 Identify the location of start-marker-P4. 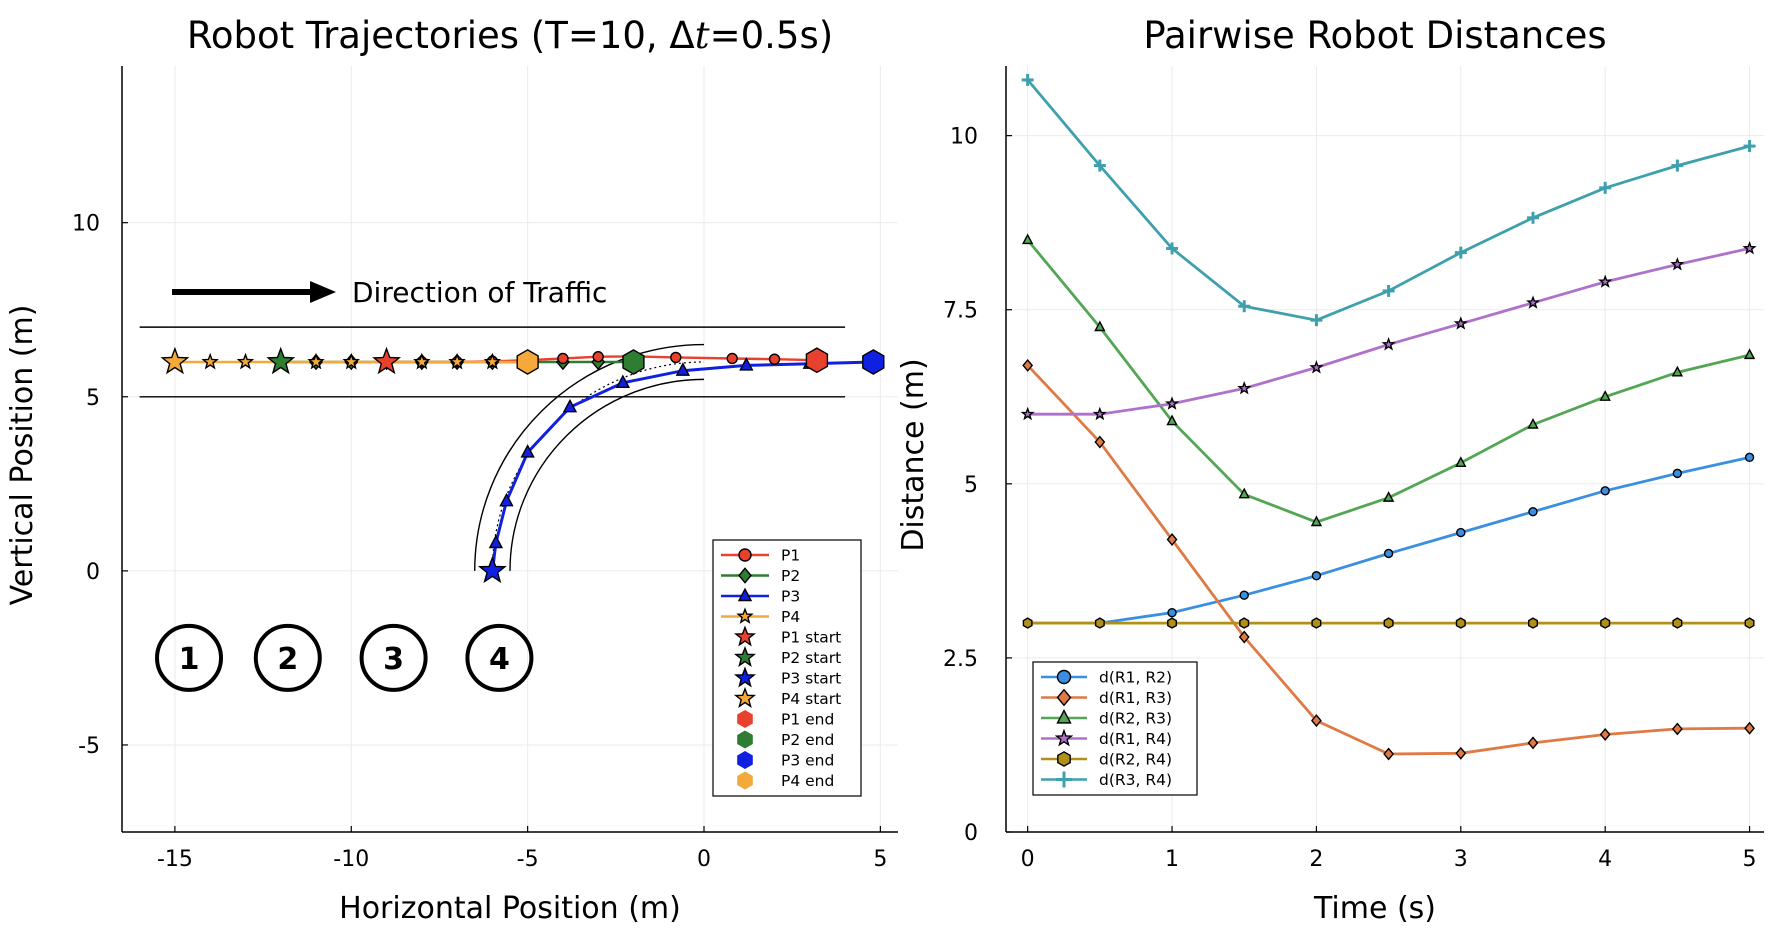
(175, 360).